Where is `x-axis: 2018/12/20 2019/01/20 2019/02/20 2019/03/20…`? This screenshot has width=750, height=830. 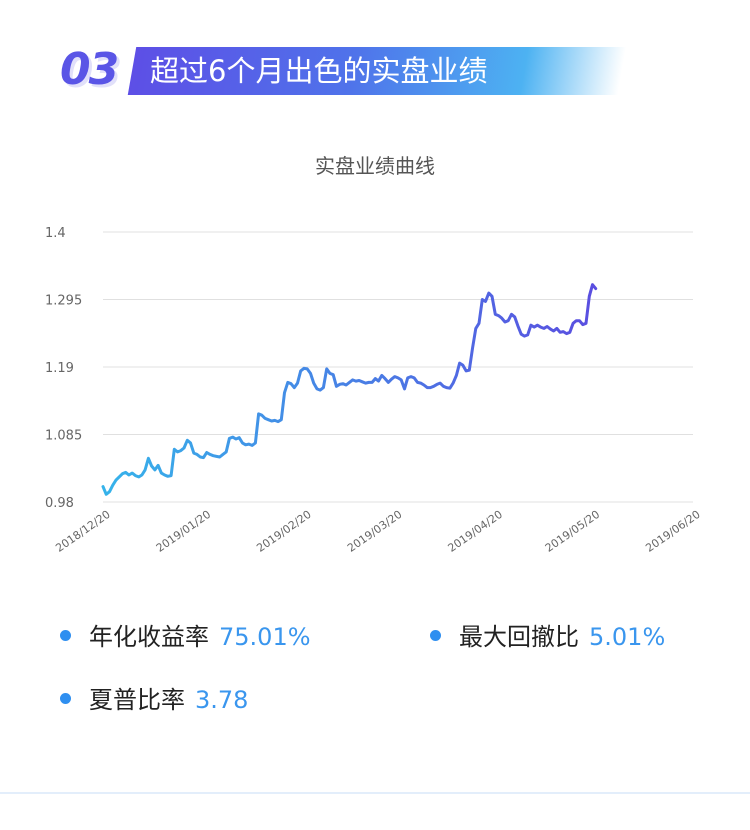 x-axis: 2018/12/20 2019/01/20 2019/02/20 2019/03/20… is located at coordinates (377, 531).